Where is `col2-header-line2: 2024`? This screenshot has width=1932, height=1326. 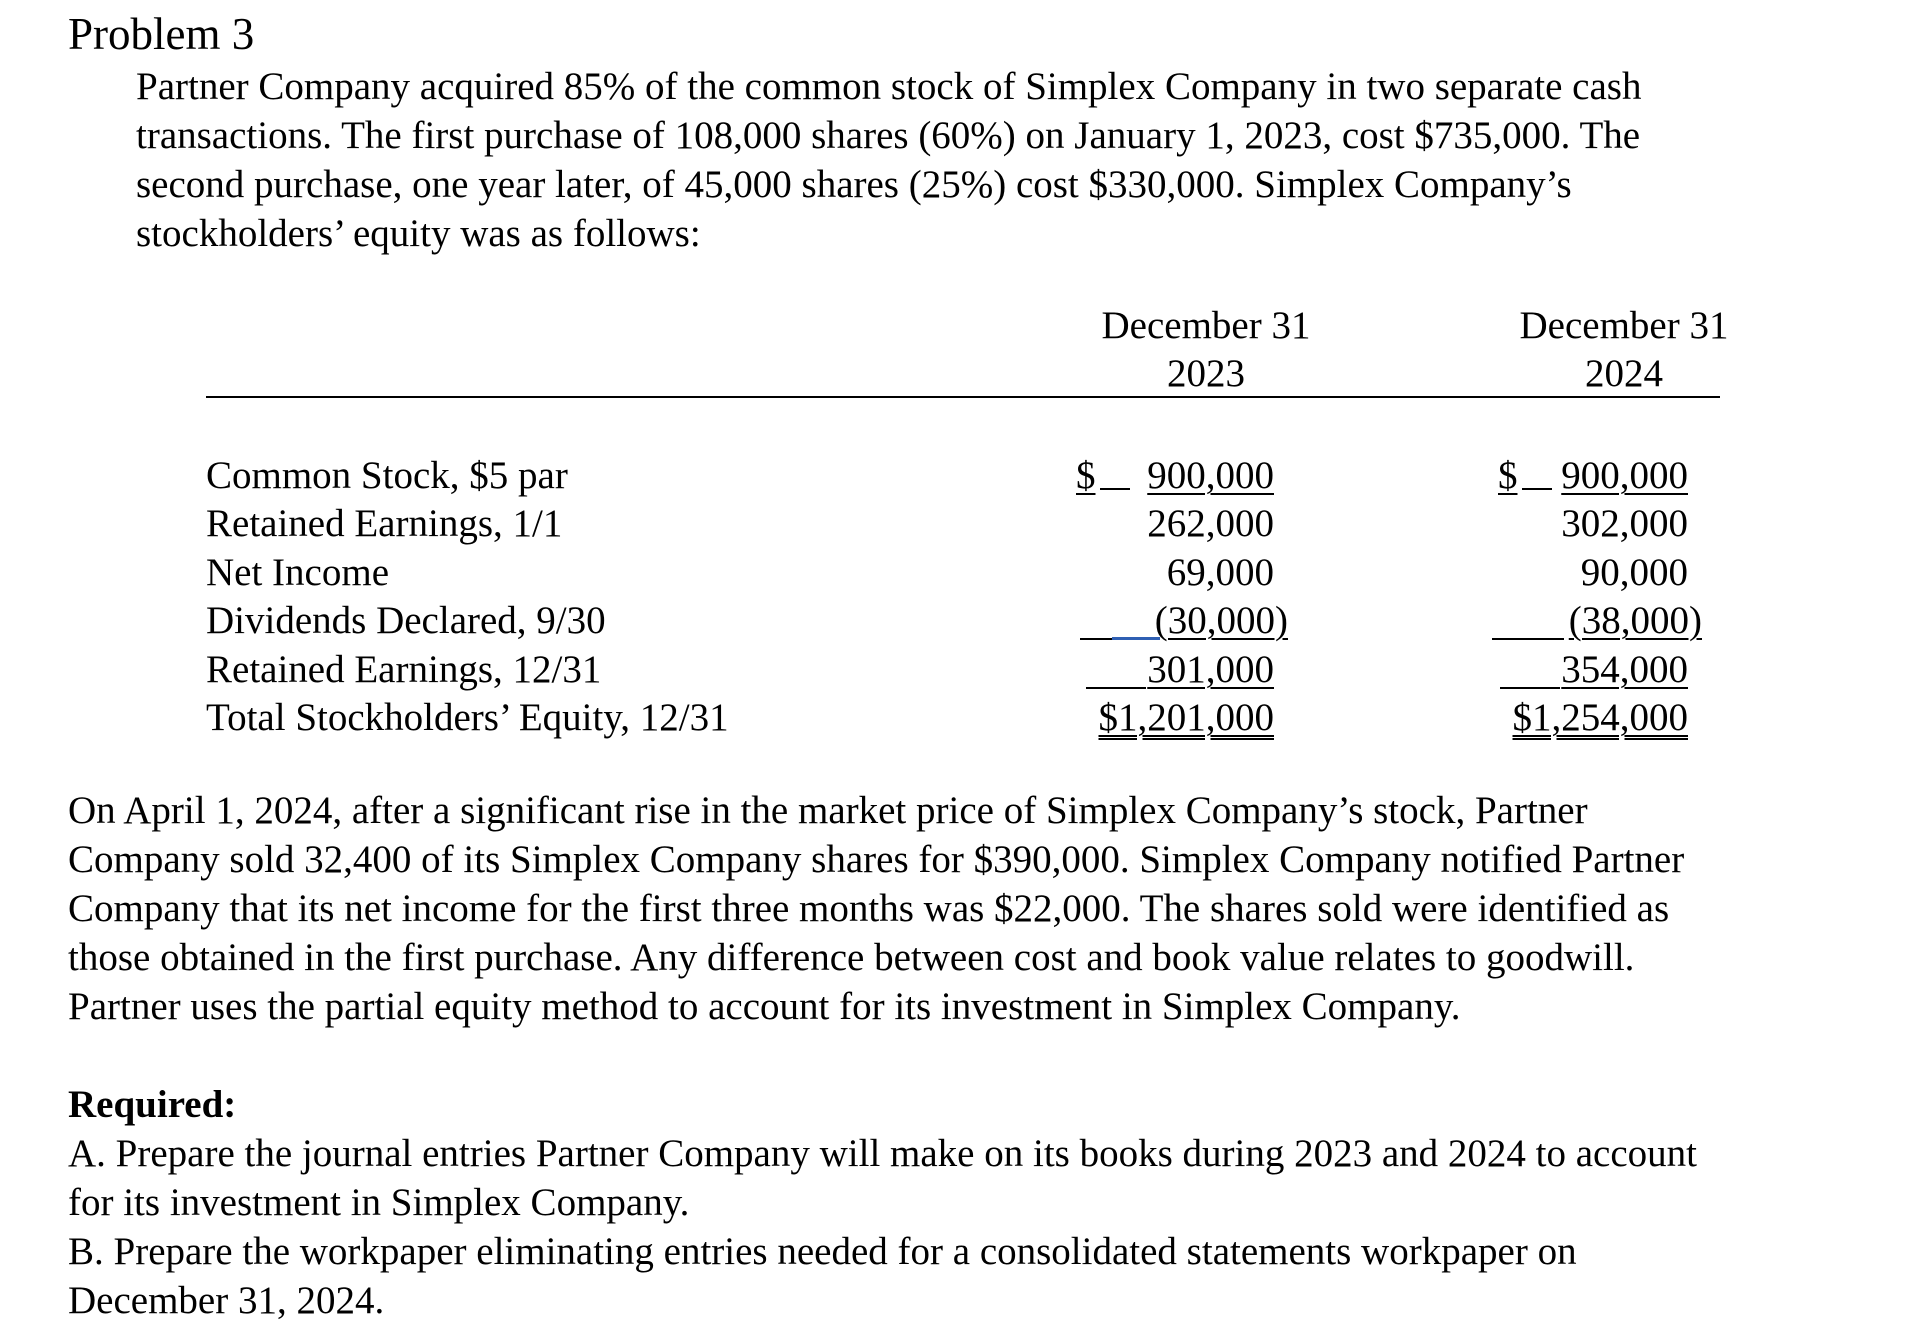 col2-header-line2: 2024 is located at coordinates (1624, 373).